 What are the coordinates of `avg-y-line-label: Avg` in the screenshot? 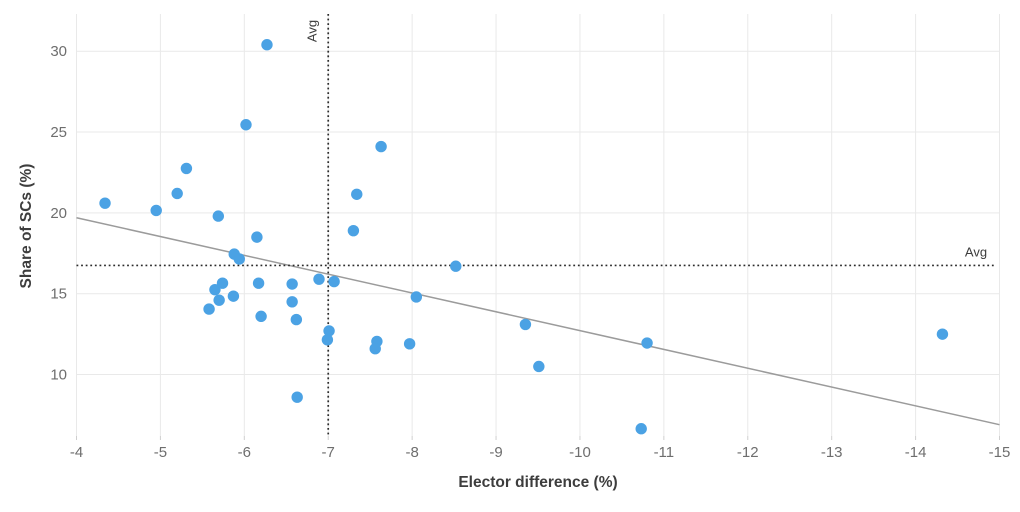 It's located at (976, 252).